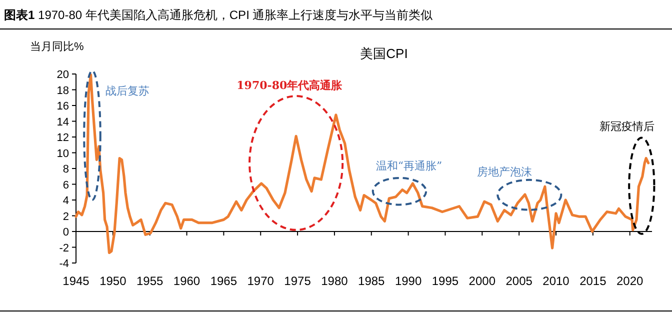  I want to click on y-tick-label: 8, so click(65, 170).